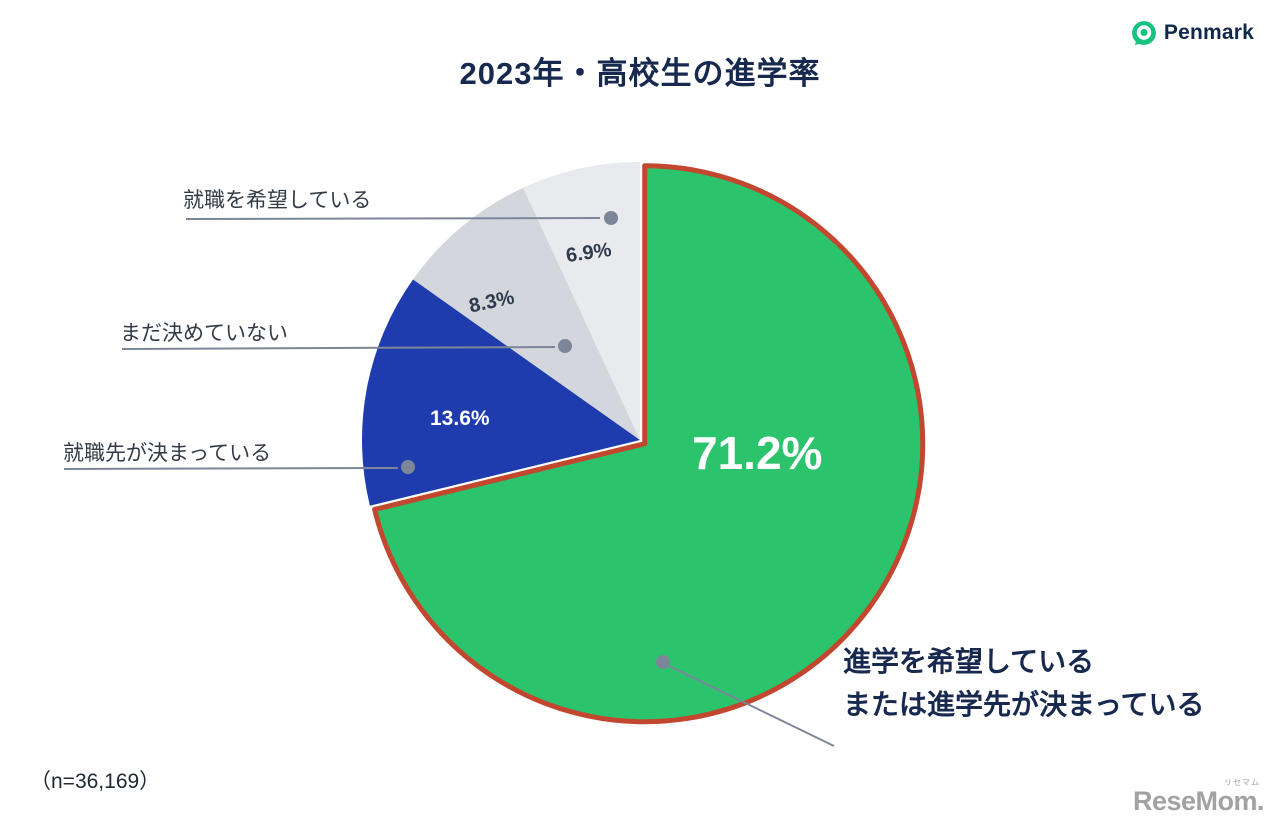 The height and width of the screenshot is (823, 1280). I want to click on penmark-logo: Penmark, so click(1192, 33).